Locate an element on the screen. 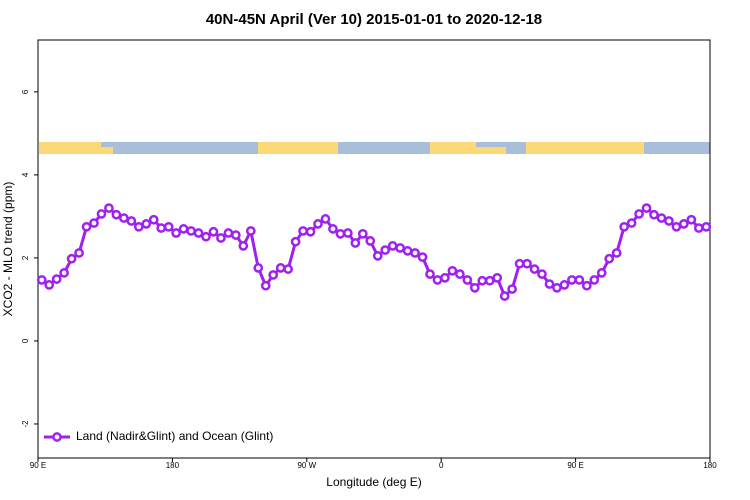 This screenshot has width=750, height=500. y-tick-label: 0 is located at coordinates (25, 340).